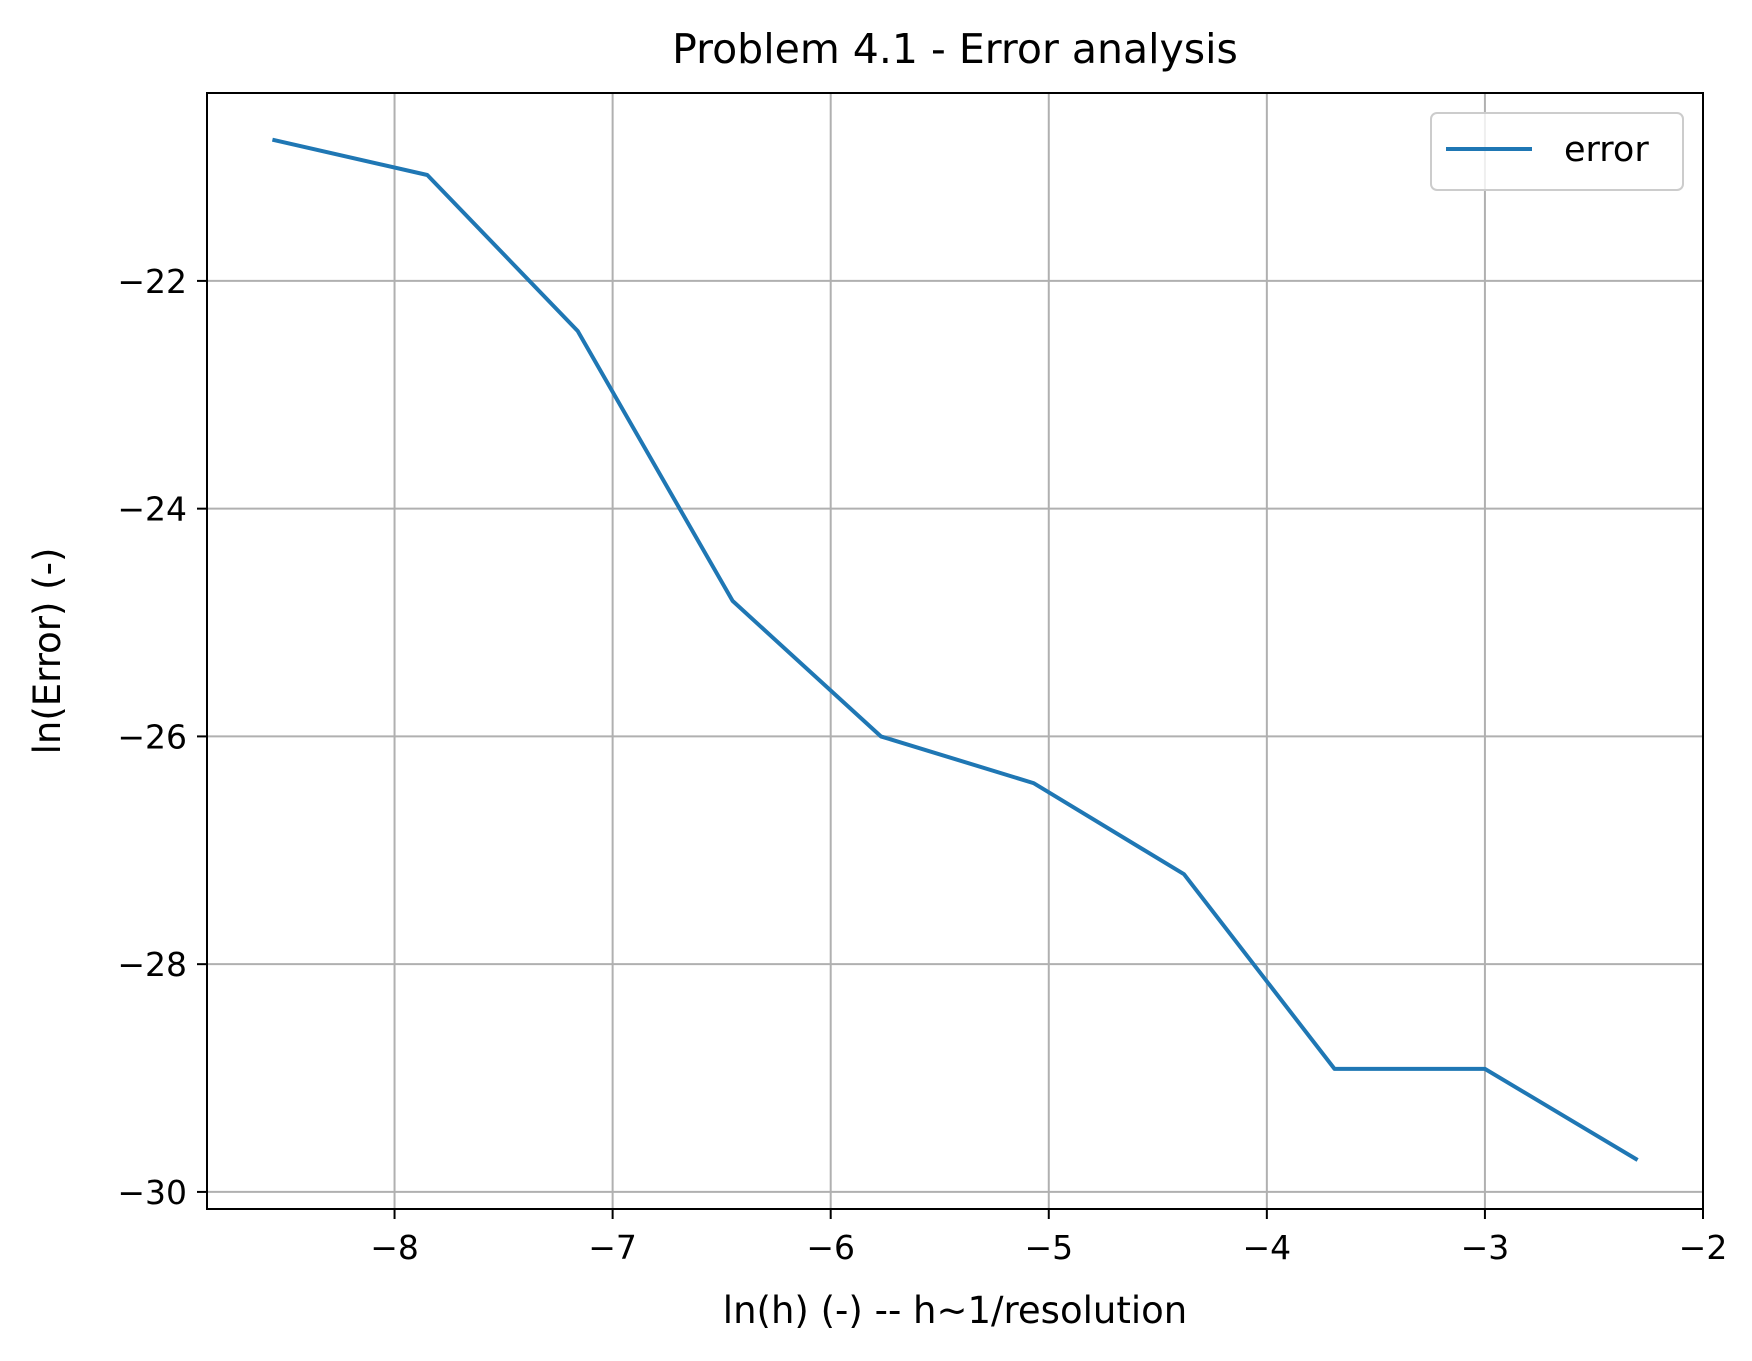 This screenshot has height=1361, width=1752. Describe the element at coordinates (152, 736) in the screenshot. I see `y-tick-label: −26` at that location.